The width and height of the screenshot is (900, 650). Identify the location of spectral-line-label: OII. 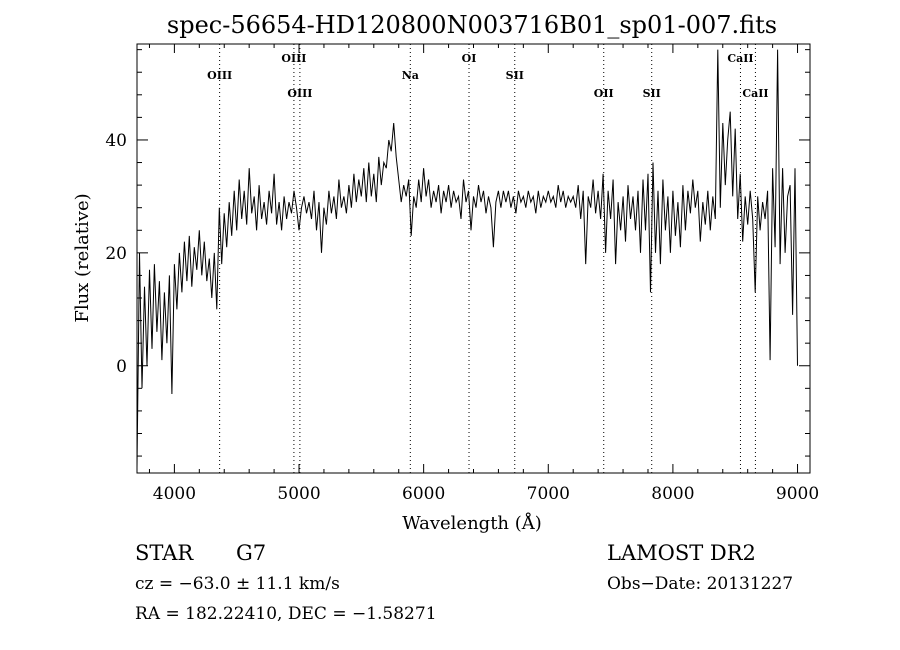
(604, 93).